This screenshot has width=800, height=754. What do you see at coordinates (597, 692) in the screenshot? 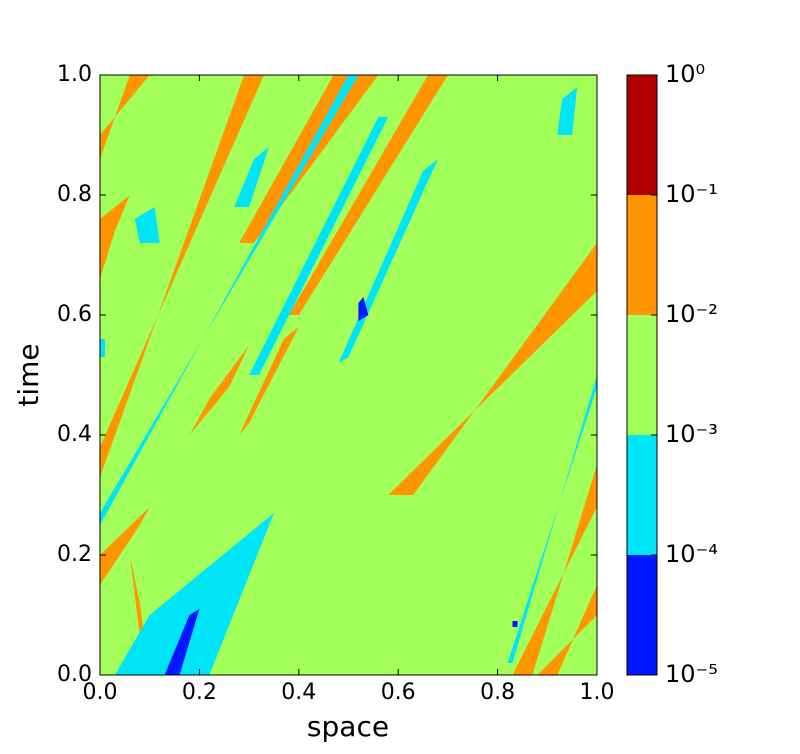
I see `x-tick-label: 1.0` at bounding box center [597, 692].